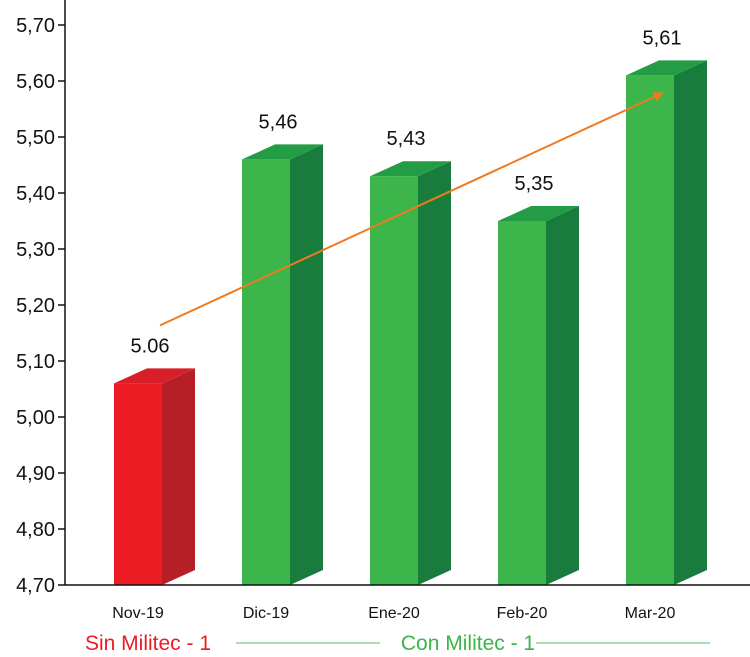 This screenshot has height=657, width=750. I want to click on group-label: Sin Militec - 1, so click(148, 643).